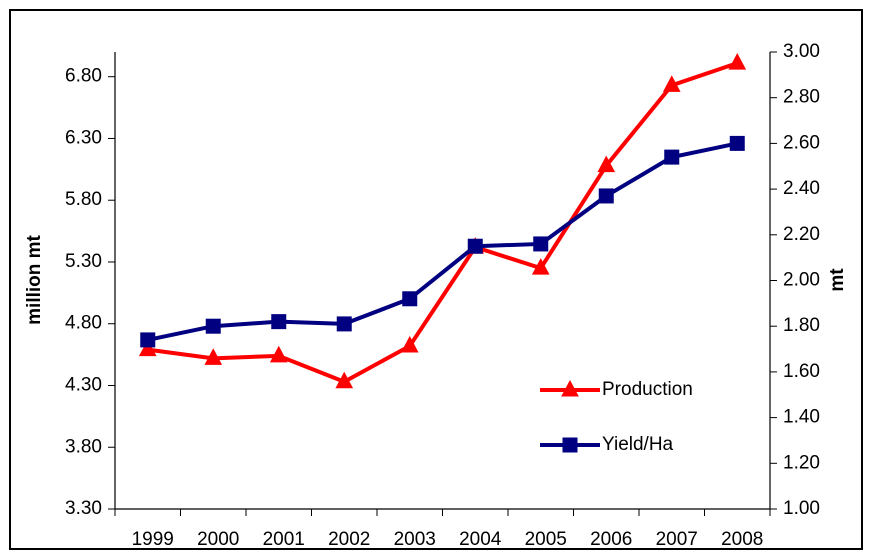 This screenshot has height=559, width=872. What do you see at coordinates (546, 539) in the screenshot?
I see `x-tick-label: 2005` at bounding box center [546, 539].